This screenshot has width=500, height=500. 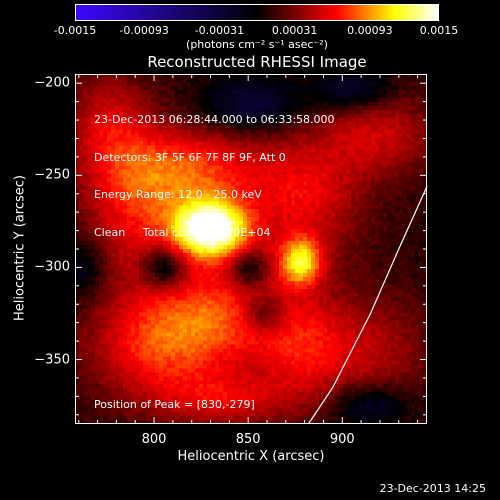 What do you see at coordinates (248, 439) in the screenshot?
I see `x-axis-tick-label: 850` at bounding box center [248, 439].